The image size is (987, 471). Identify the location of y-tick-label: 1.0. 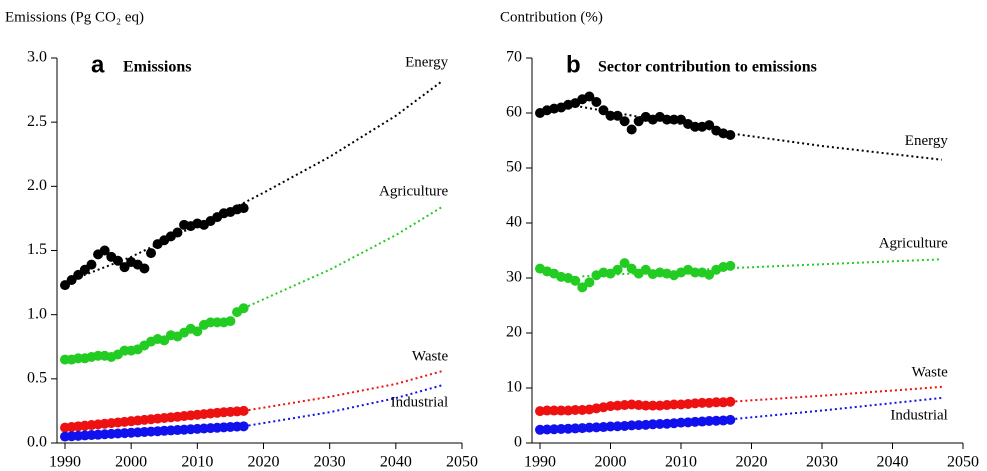
(37, 313).